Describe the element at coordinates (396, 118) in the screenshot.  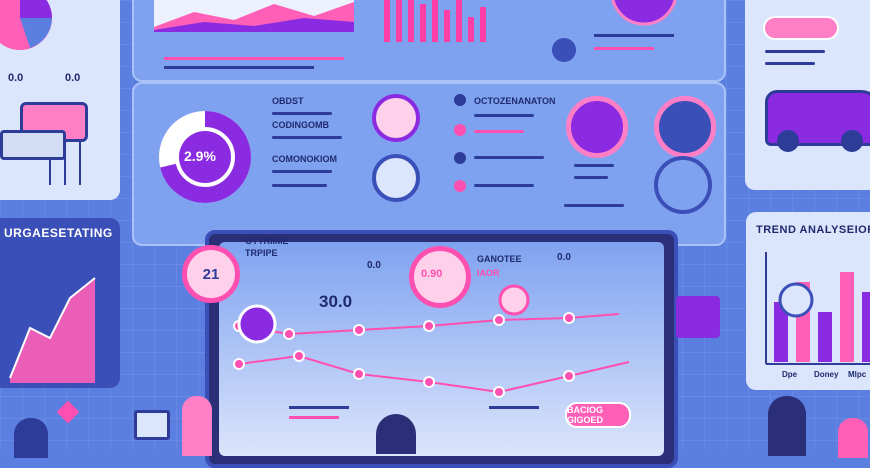
I see `target-icon` at that location.